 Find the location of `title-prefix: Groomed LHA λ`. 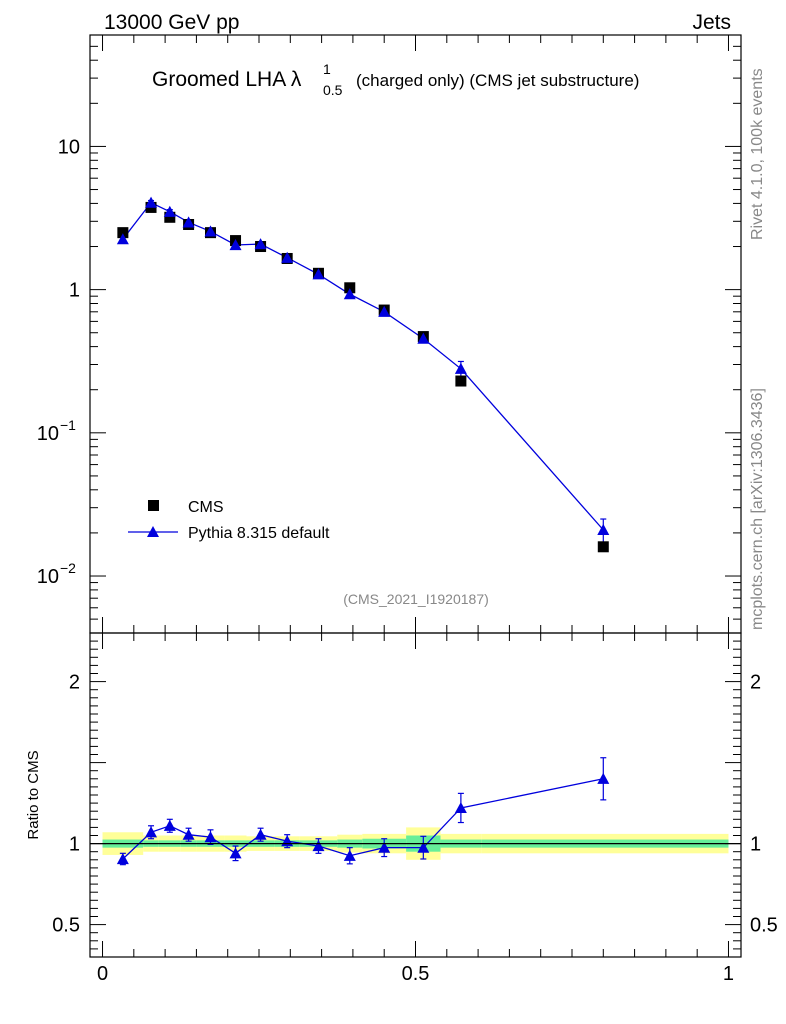

title-prefix: Groomed LHA λ is located at coordinates (227, 79).